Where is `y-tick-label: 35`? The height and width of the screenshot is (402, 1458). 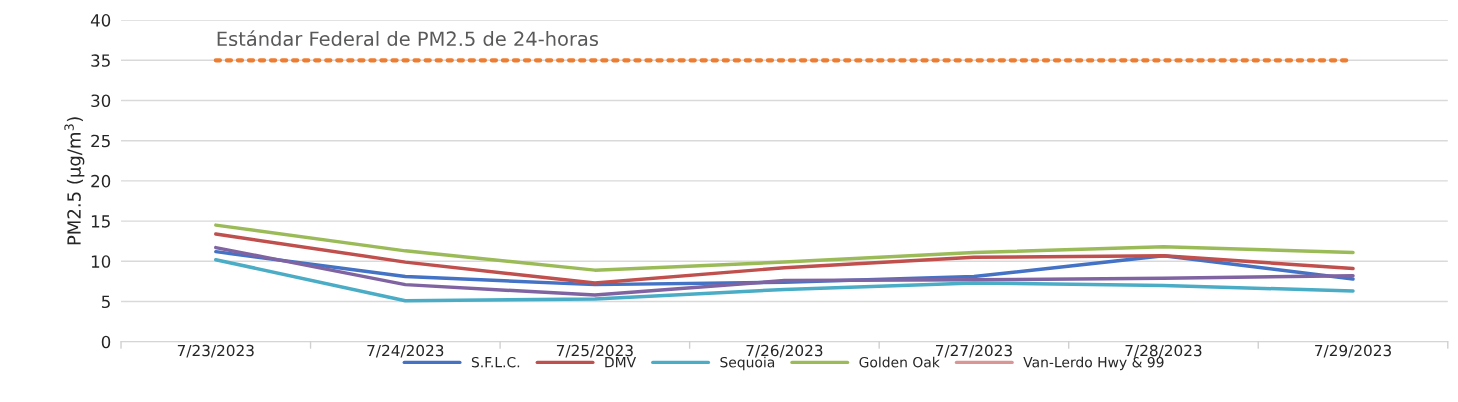
y-tick-label: 35 is located at coordinates (100, 60).